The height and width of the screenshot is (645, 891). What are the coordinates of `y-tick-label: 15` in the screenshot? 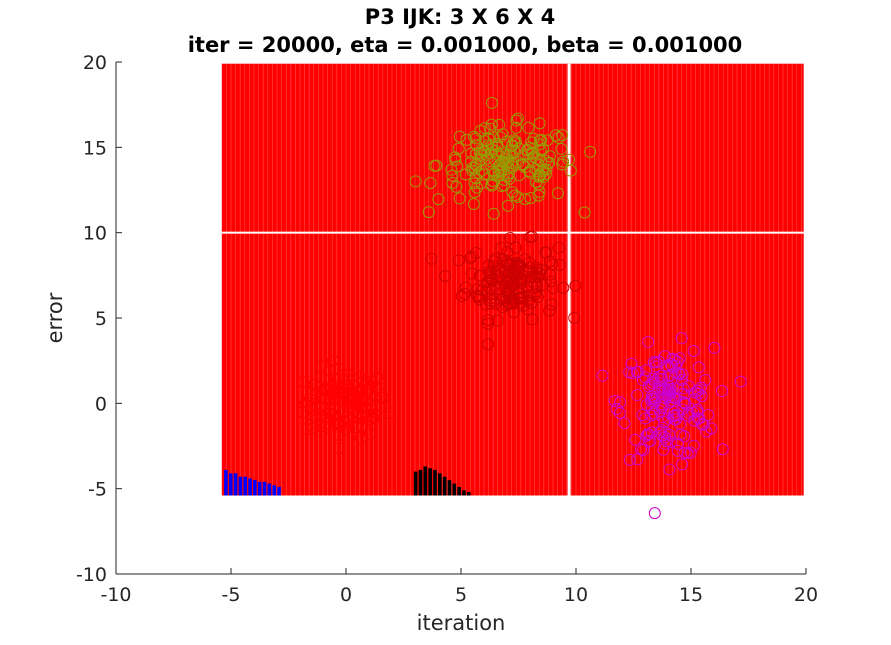 It's located at (95, 148).